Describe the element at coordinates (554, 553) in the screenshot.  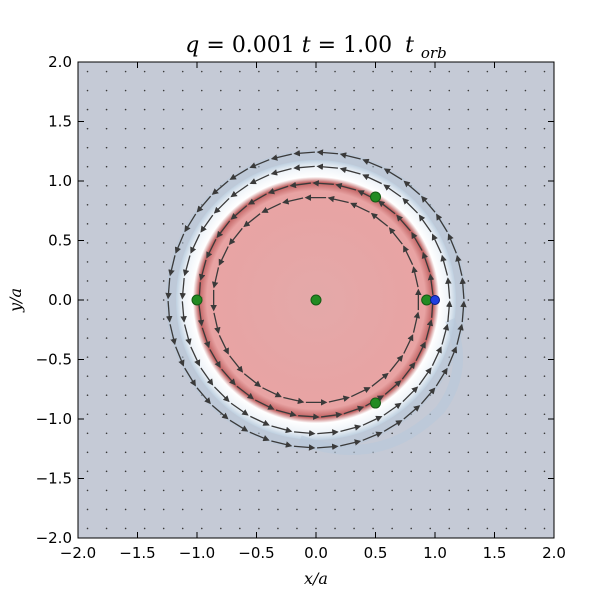
I see `x-tick-label: 2.0` at that location.